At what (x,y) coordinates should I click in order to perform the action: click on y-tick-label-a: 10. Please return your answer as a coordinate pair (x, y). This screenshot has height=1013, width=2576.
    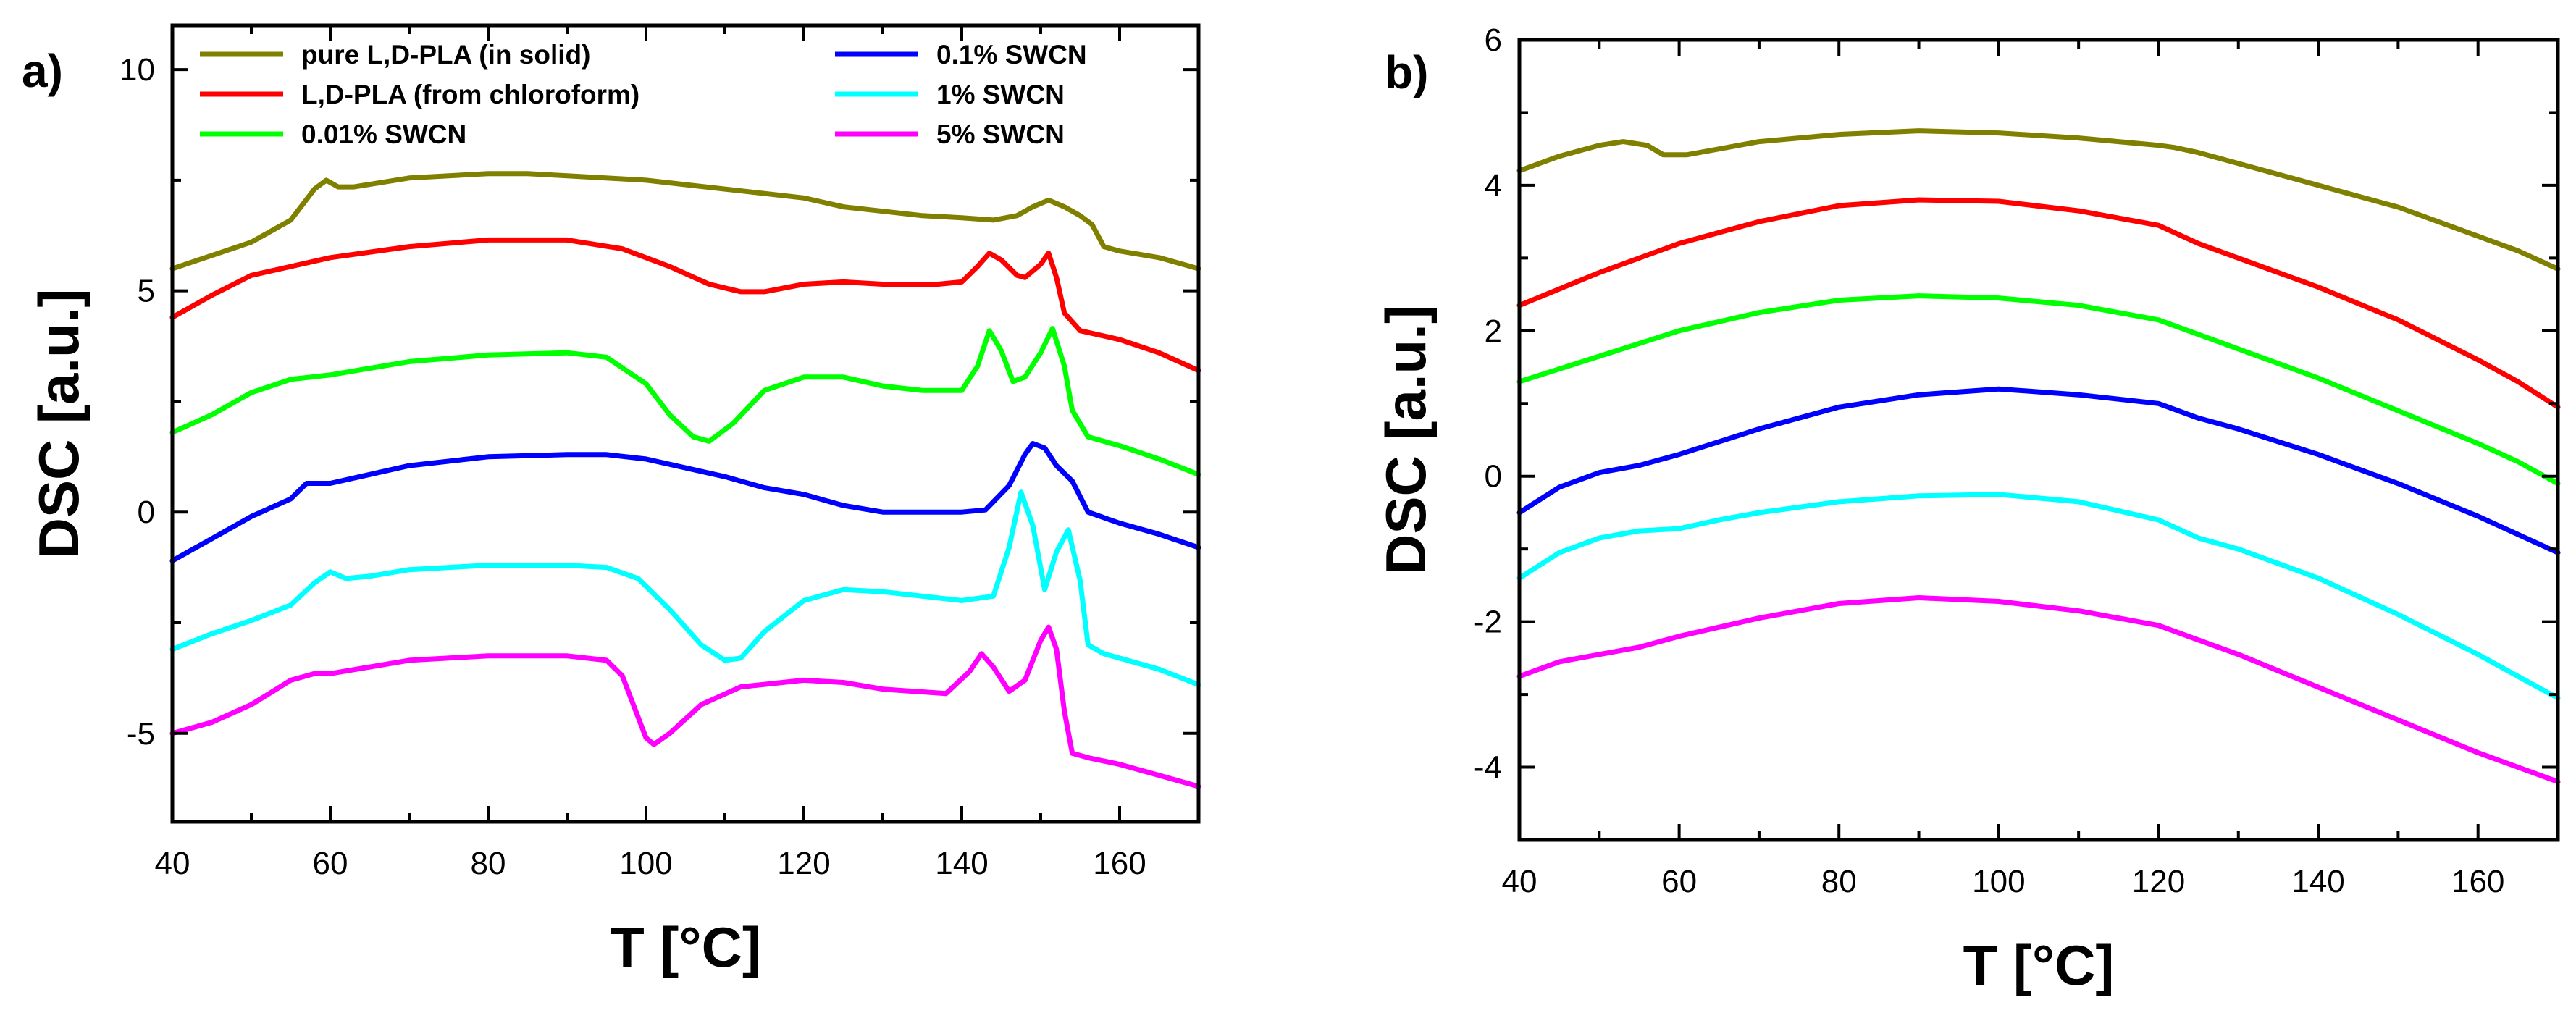
    Looking at the image, I should click on (137, 70).